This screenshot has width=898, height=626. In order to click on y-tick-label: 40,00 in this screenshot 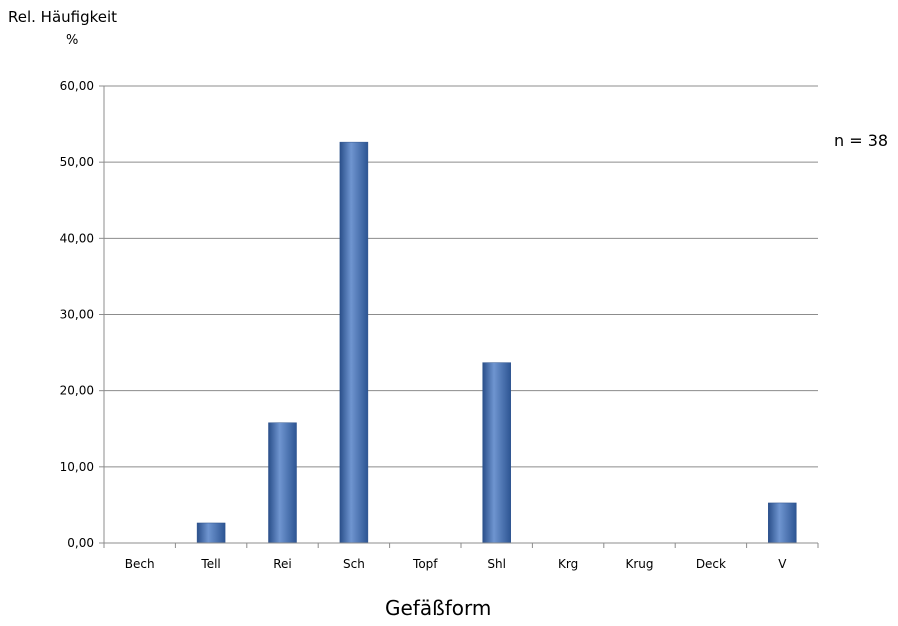, I will do `click(77, 238)`.